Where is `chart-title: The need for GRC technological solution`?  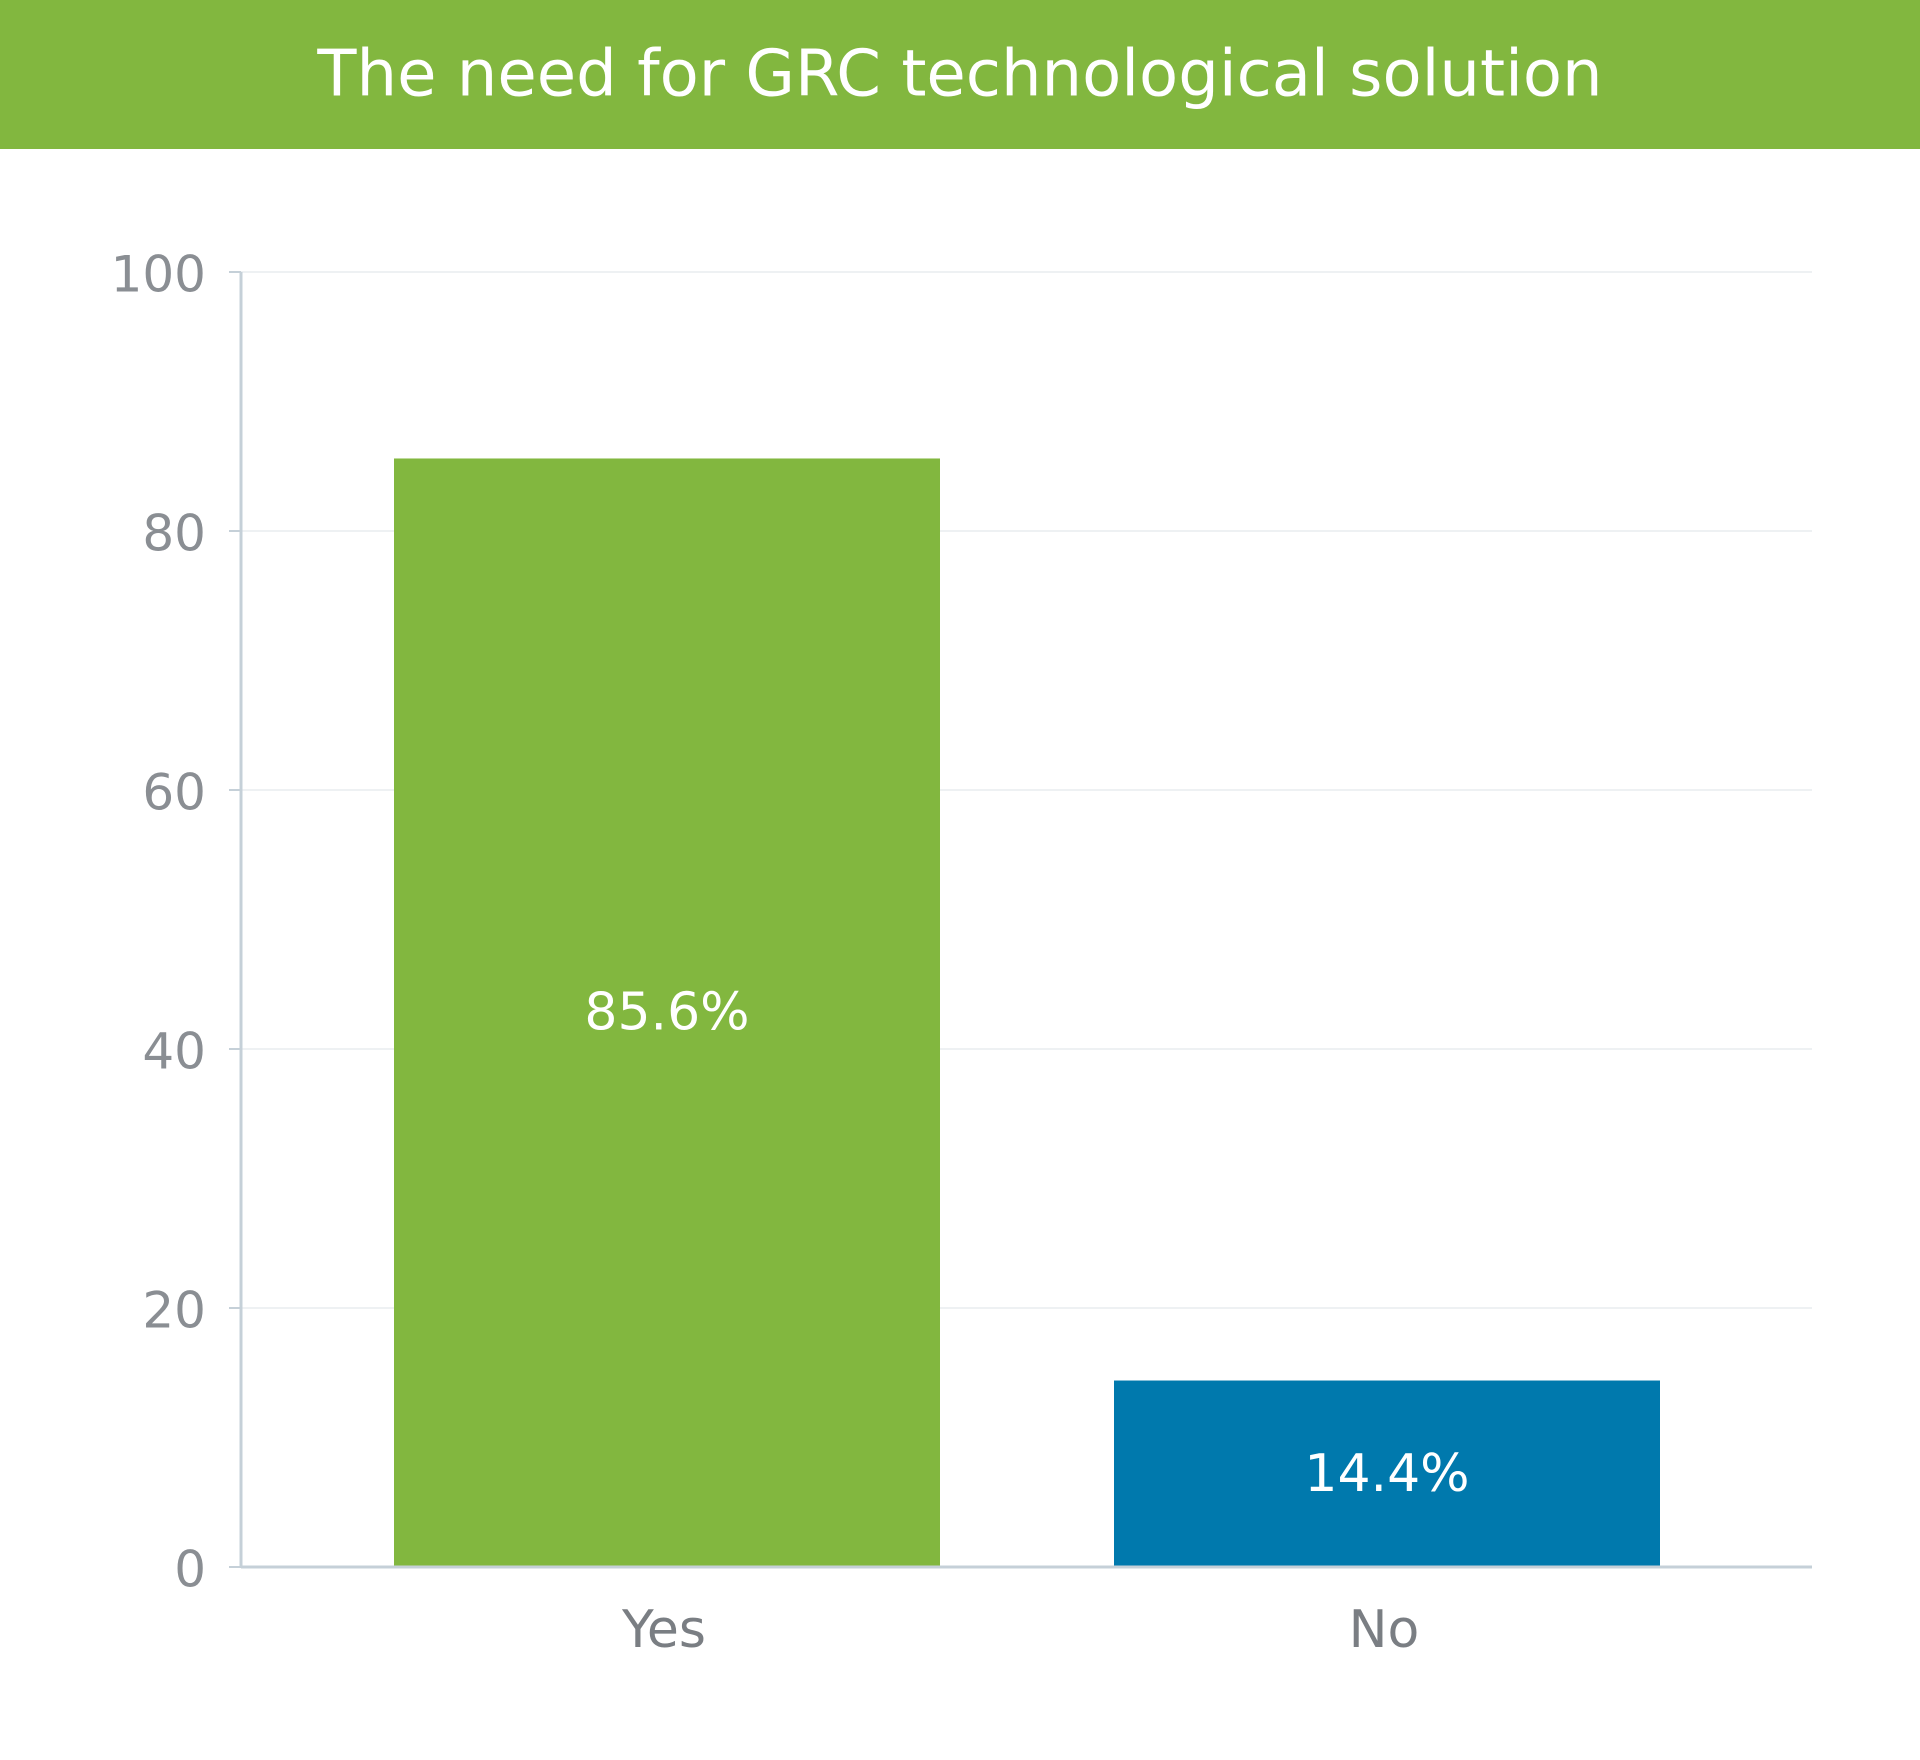
chart-title: The need for GRC technological solution is located at coordinates (959, 75).